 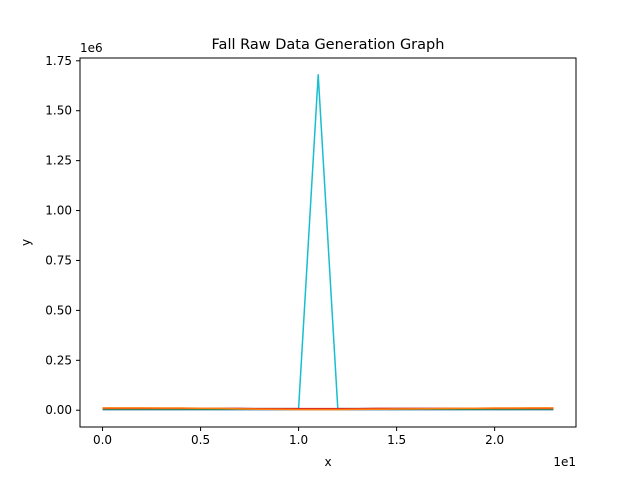 What do you see at coordinates (58, 111) in the screenshot?
I see `y-tick-label: 1.50` at bounding box center [58, 111].